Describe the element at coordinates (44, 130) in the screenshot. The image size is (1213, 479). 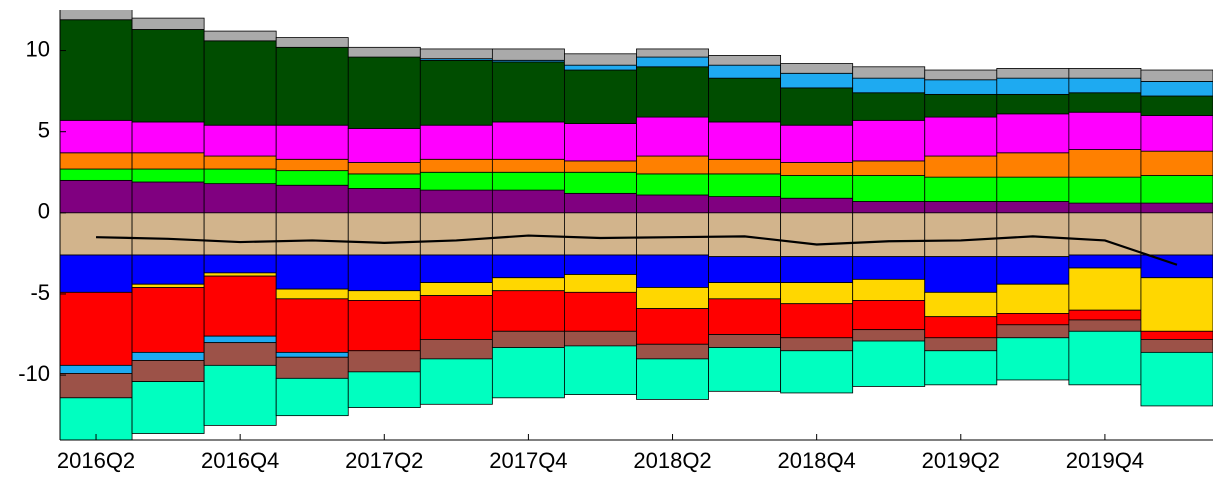
I see `y-tick-label: 5` at that location.